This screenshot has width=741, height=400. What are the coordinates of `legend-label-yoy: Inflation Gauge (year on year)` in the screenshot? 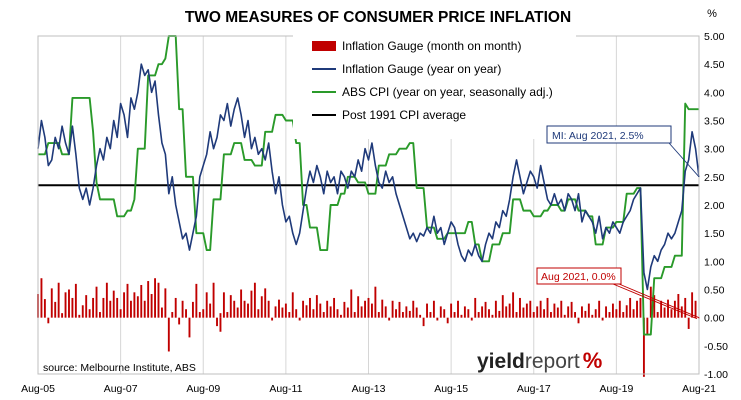 It's located at (421, 69).